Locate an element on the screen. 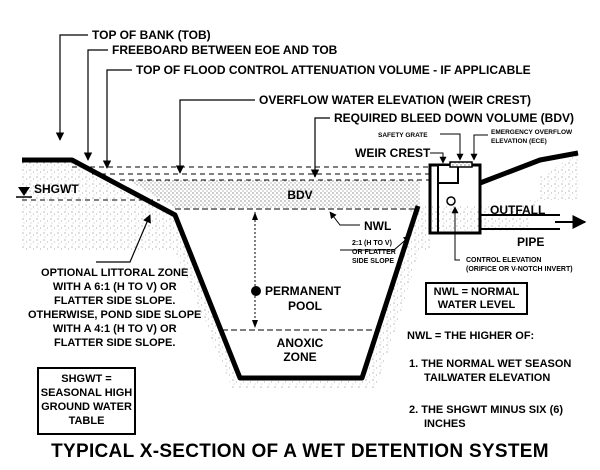  weir-notch is located at coordinates (448, 174).